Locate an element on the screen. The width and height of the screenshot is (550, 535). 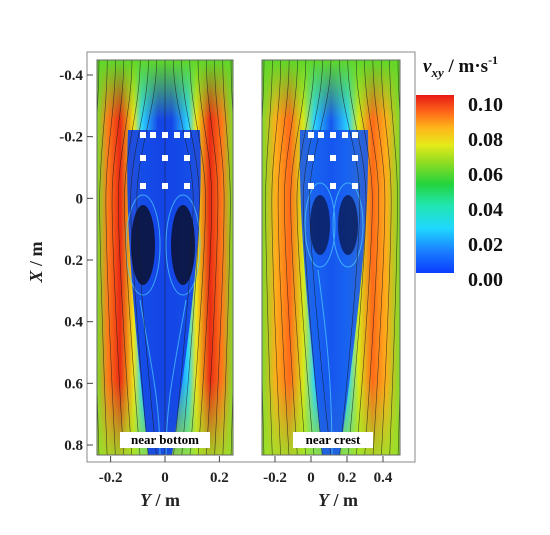
colorbar-gradient is located at coordinates (435, 184).